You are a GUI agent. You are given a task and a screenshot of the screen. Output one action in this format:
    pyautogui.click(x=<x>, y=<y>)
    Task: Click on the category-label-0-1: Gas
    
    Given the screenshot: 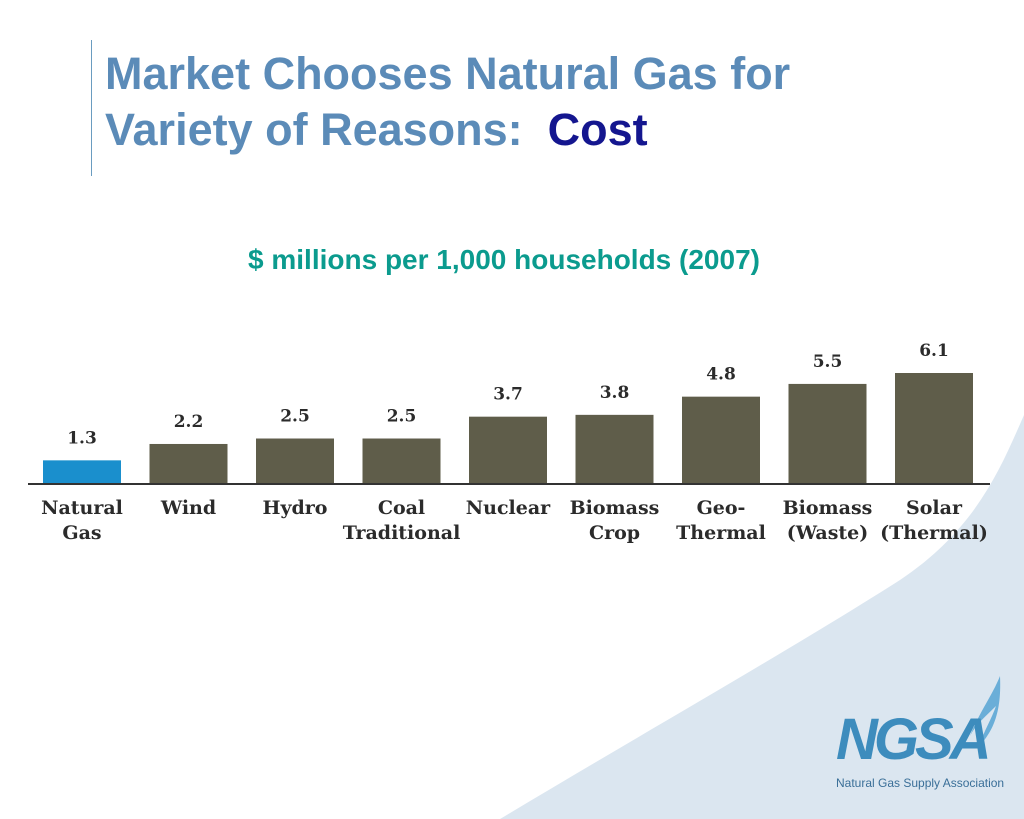 What is the action you would take?
    pyautogui.click(x=81, y=533)
    